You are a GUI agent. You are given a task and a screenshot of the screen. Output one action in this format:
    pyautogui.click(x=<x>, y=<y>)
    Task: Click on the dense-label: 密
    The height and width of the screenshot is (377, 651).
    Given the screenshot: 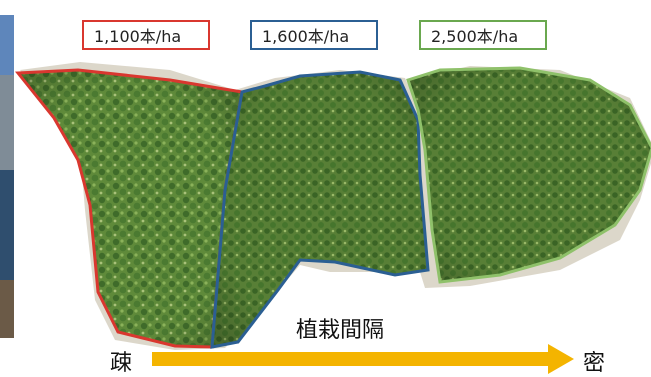 What is the action you would take?
    pyautogui.click(x=594, y=363)
    